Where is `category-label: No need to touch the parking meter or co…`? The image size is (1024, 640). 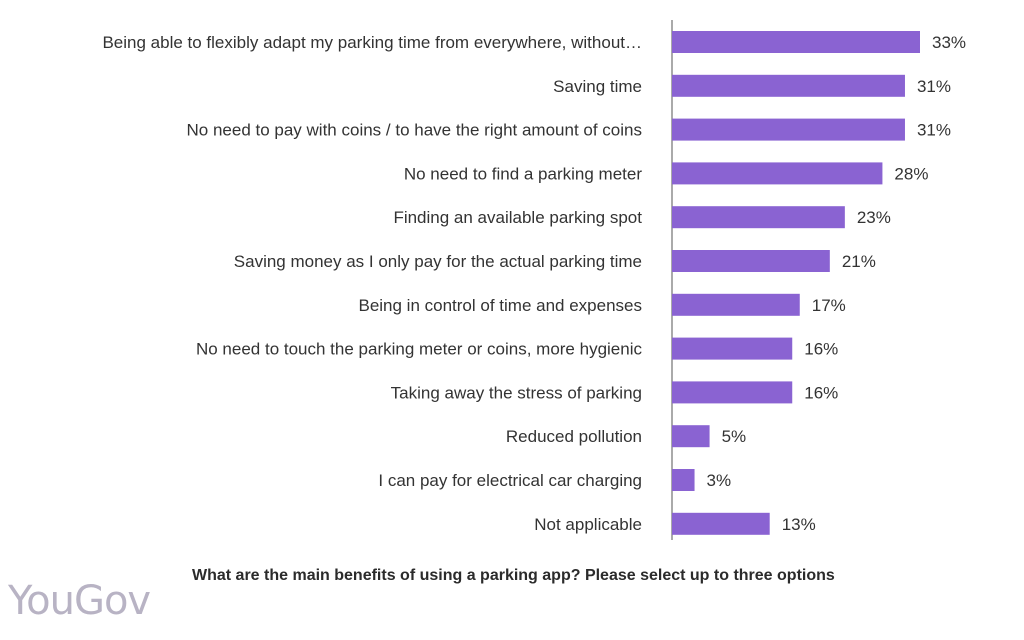 category-label: No need to touch the parking meter or co… is located at coordinates (419, 349).